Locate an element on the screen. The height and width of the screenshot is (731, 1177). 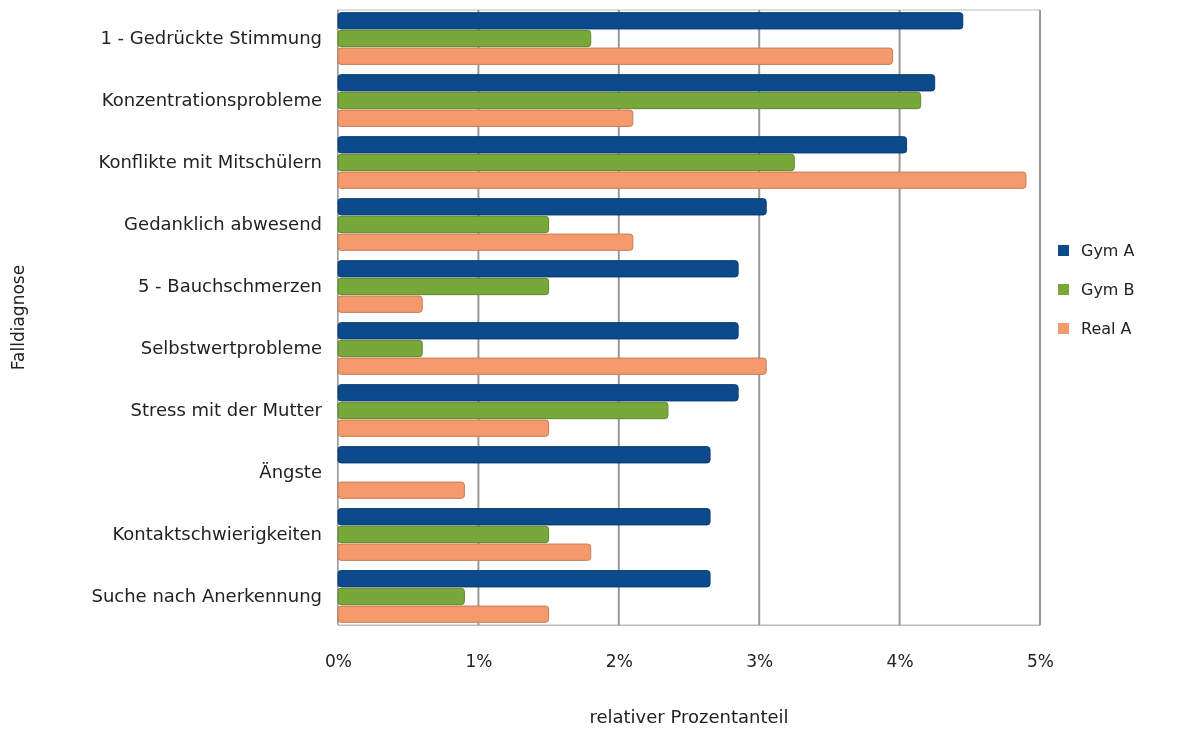
x-tick-label: 0% is located at coordinates (338, 661).